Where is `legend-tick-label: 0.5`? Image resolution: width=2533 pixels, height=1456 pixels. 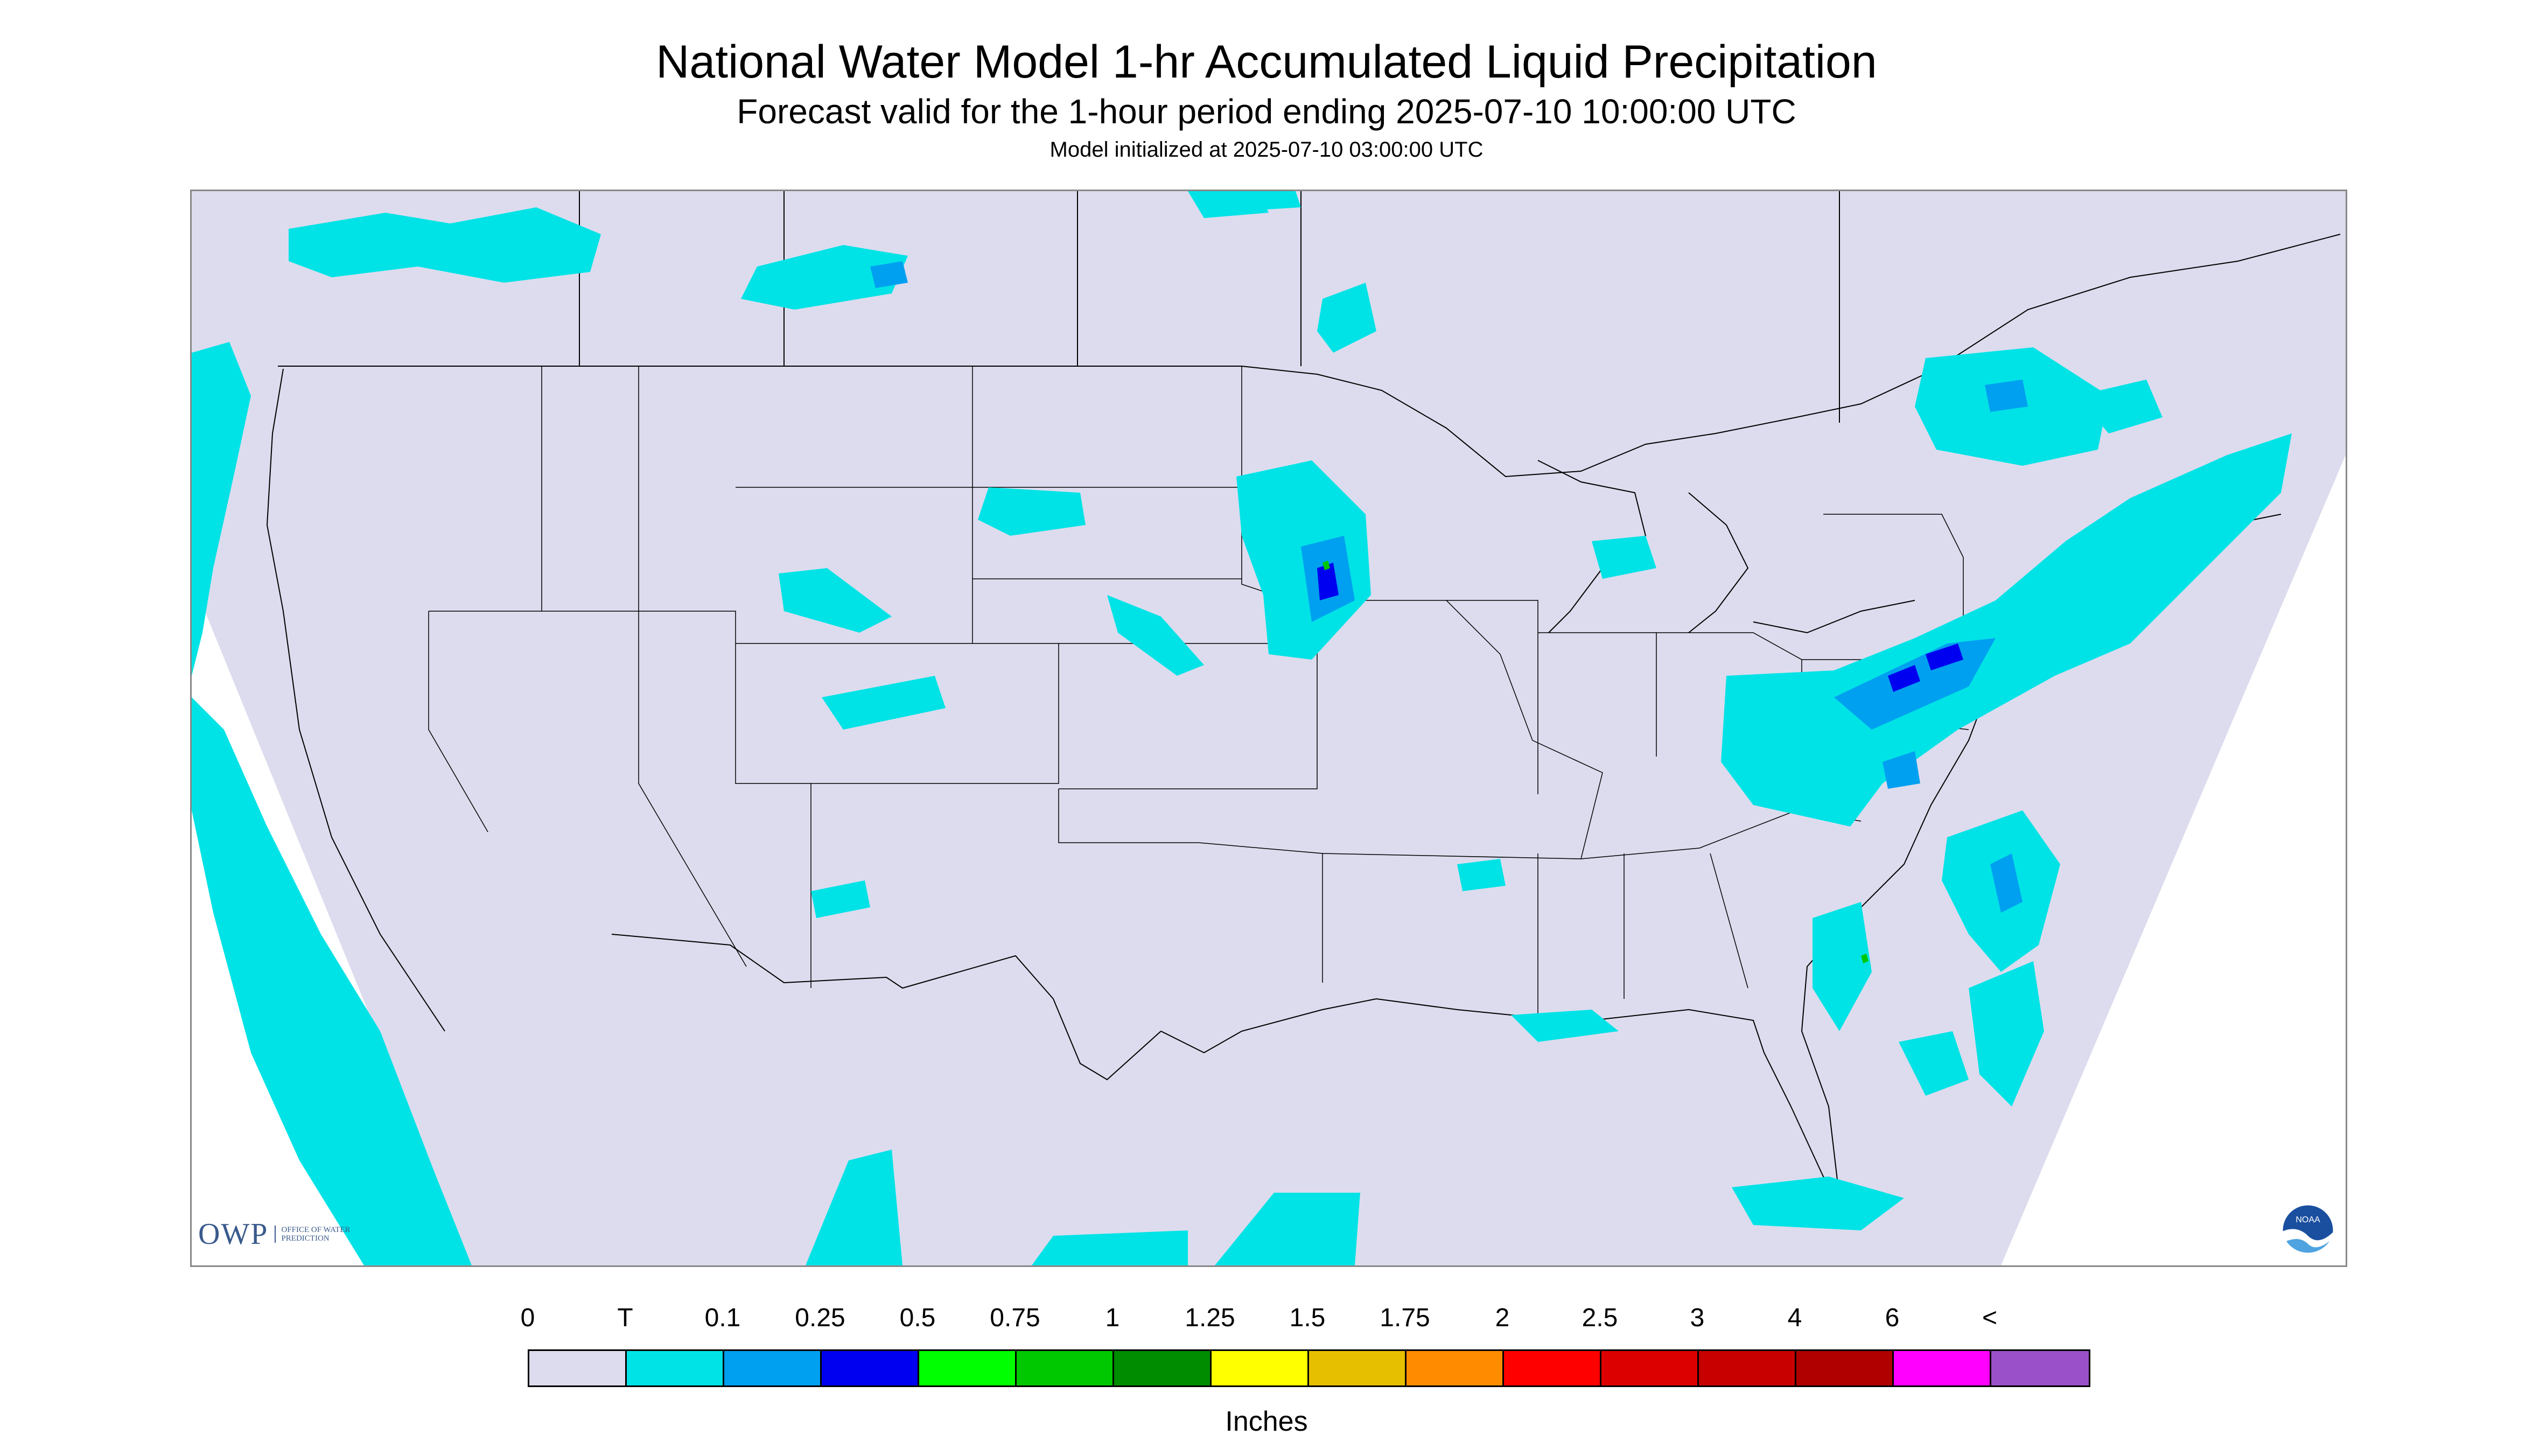
legend-tick-label: 0.5 is located at coordinates (917, 1318).